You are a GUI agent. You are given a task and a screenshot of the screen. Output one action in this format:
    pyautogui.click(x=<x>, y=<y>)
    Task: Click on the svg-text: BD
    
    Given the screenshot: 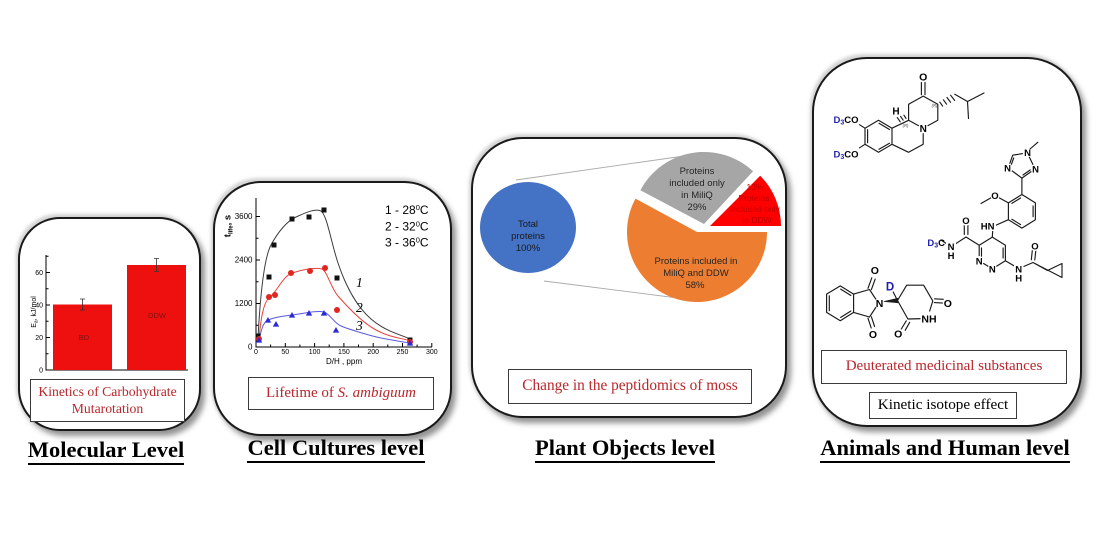 What is the action you would take?
    pyautogui.click(x=84, y=337)
    